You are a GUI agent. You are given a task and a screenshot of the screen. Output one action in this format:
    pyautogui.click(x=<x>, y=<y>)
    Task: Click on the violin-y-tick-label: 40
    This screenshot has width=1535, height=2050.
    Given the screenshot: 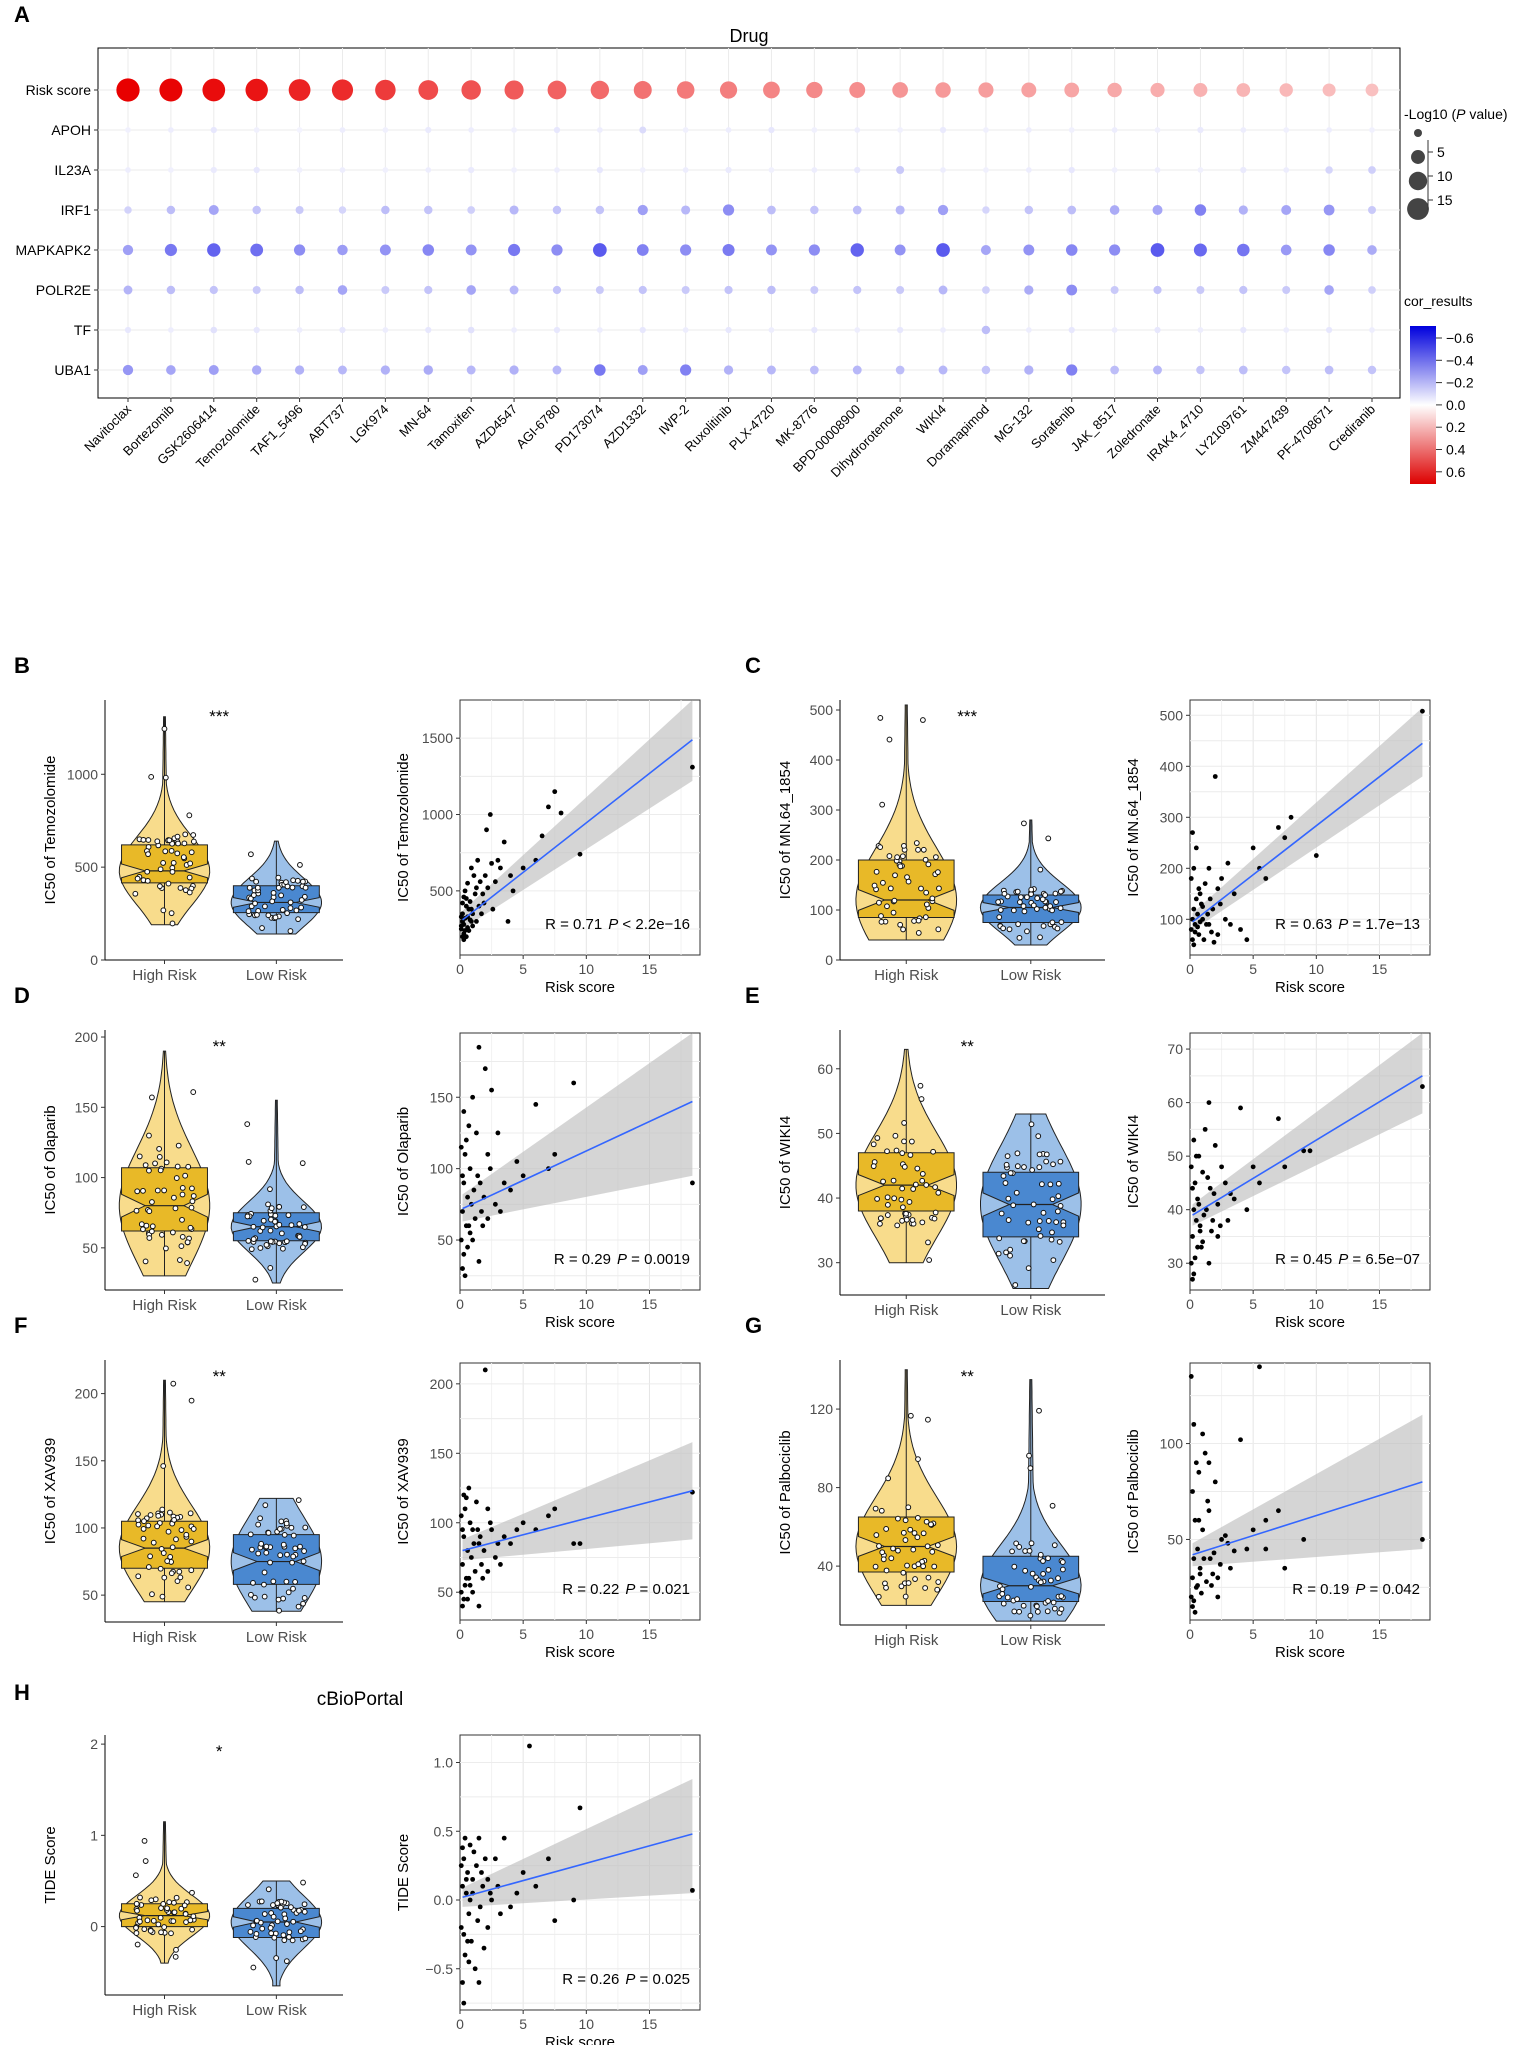 What is the action you would take?
    pyautogui.click(x=825, y=1566)
    